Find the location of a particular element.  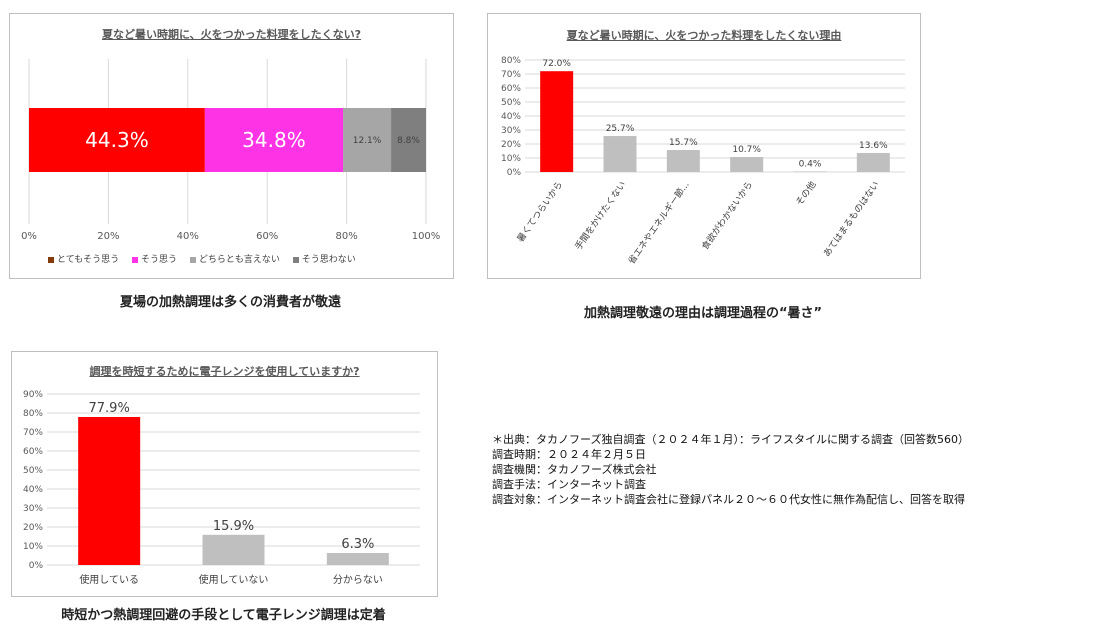

caption-heat-cooking: 夏場の加熱調理は多くの消費者が敬遠 is located at coordinates (230, 302).